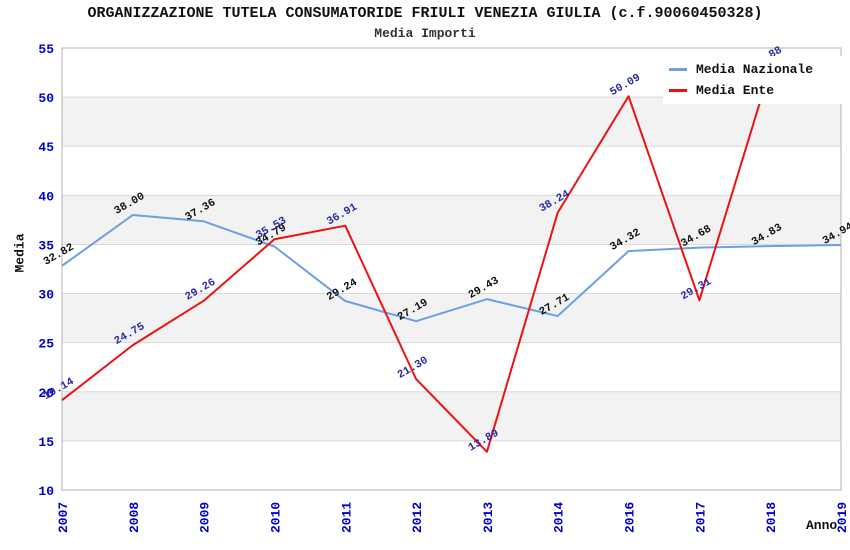  What do you see at coordinates (46, 491) in the screenshot?
I see `y-tick-label: 10` at bounding box center [46, 491].